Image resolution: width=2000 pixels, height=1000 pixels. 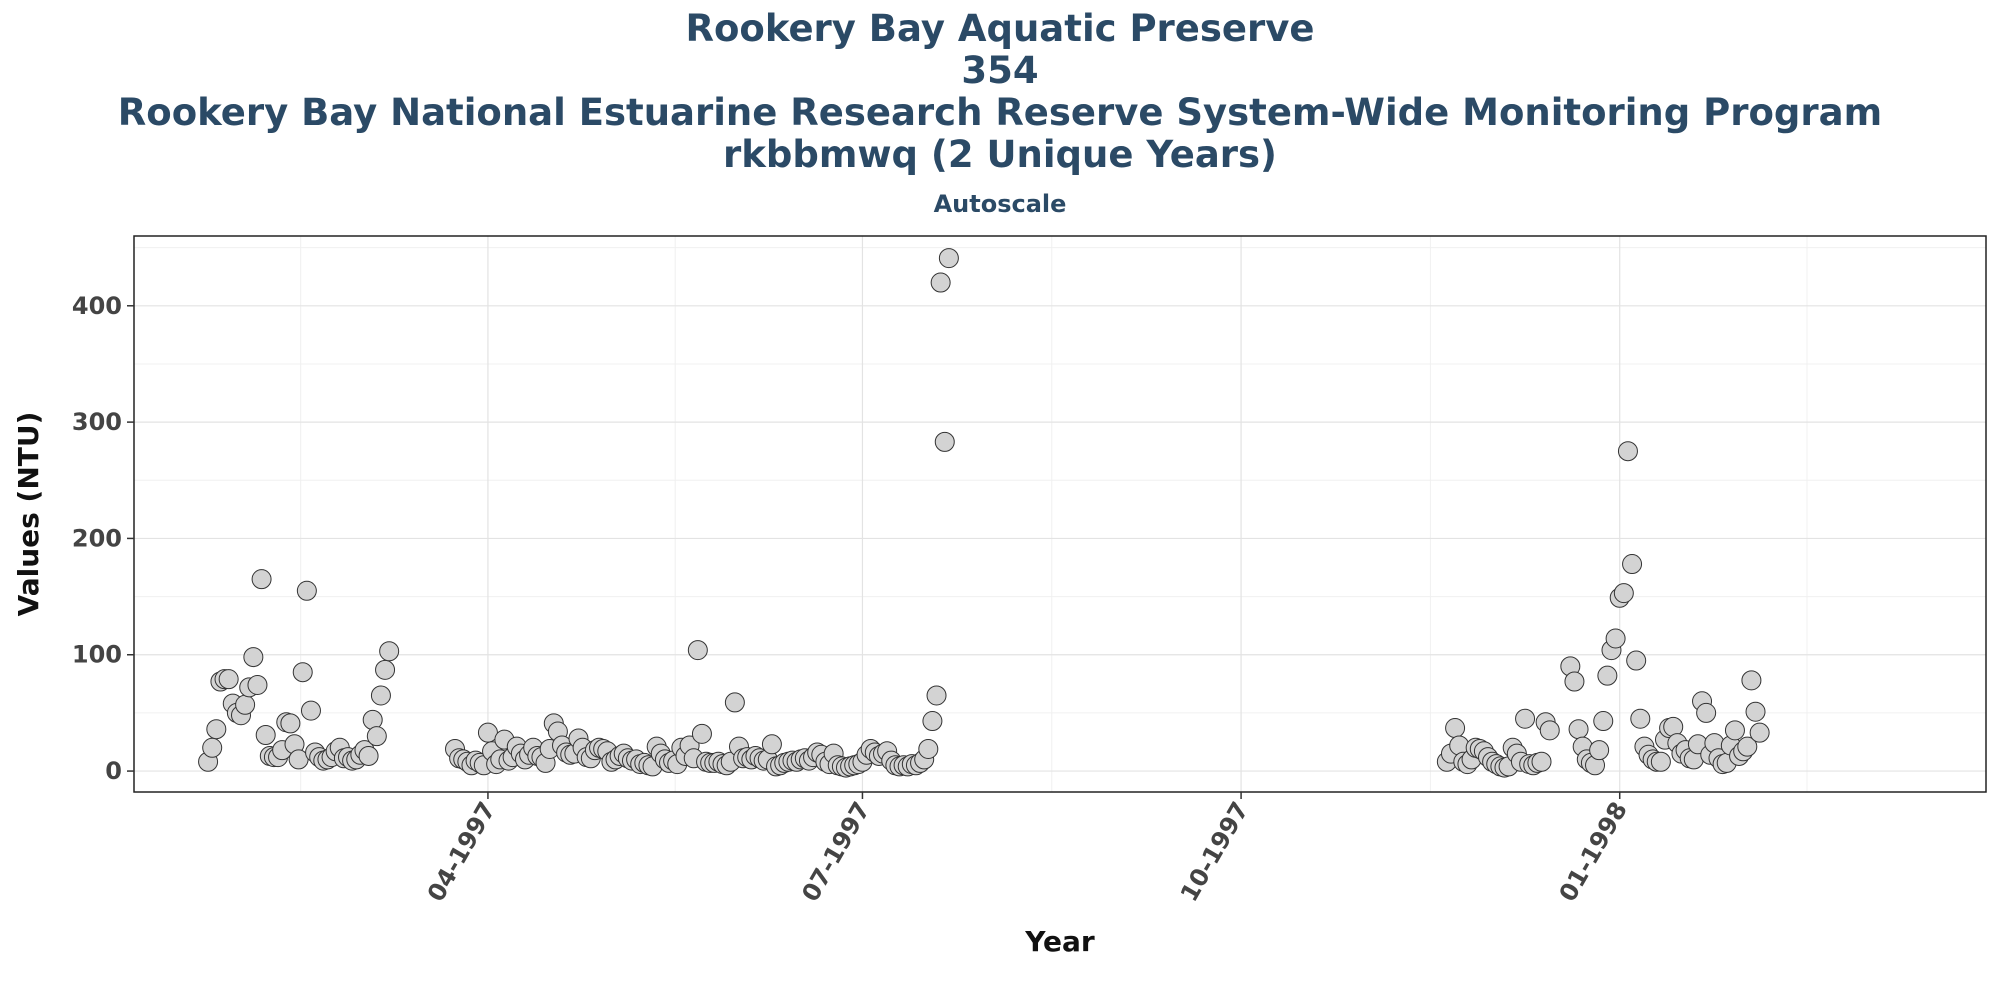 I want to click on x-tick-label: 10-1997, so click(x=1214, y=851).